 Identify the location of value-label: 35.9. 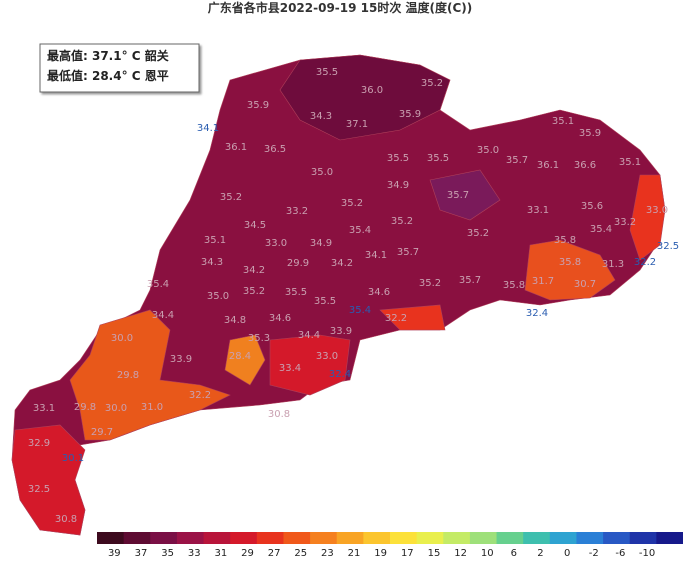
(410, 114).